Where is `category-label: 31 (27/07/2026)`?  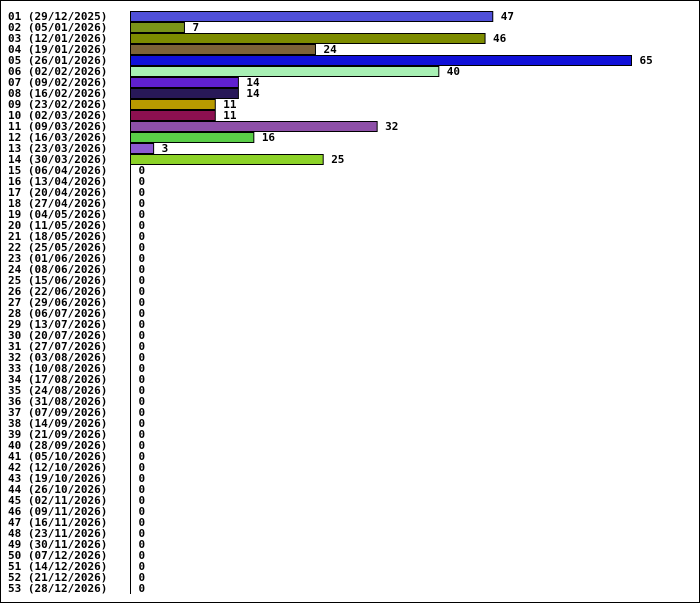 category-label: 31 (27/07/2026) is located at coordinates (57, 346).